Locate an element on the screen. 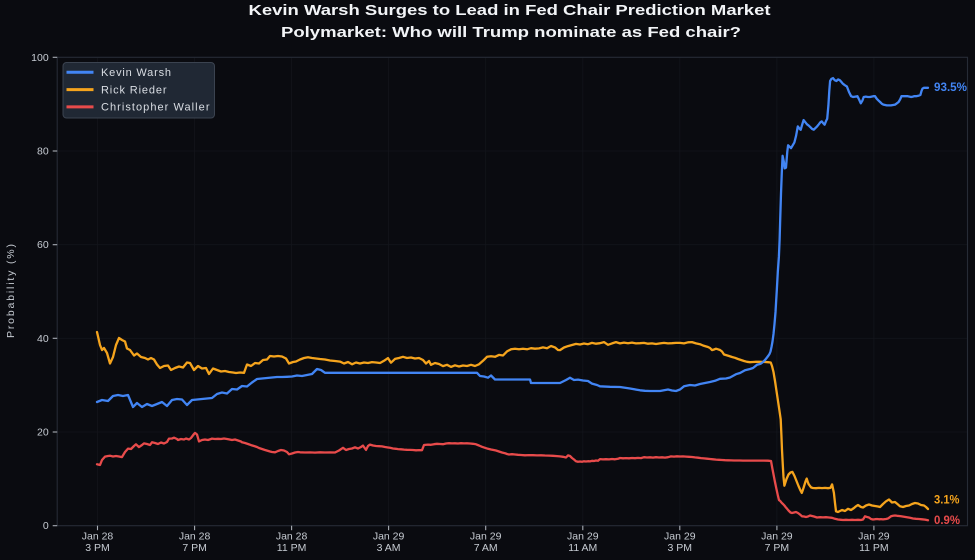  svg-text: 60 is located at coordinates (43, 245).